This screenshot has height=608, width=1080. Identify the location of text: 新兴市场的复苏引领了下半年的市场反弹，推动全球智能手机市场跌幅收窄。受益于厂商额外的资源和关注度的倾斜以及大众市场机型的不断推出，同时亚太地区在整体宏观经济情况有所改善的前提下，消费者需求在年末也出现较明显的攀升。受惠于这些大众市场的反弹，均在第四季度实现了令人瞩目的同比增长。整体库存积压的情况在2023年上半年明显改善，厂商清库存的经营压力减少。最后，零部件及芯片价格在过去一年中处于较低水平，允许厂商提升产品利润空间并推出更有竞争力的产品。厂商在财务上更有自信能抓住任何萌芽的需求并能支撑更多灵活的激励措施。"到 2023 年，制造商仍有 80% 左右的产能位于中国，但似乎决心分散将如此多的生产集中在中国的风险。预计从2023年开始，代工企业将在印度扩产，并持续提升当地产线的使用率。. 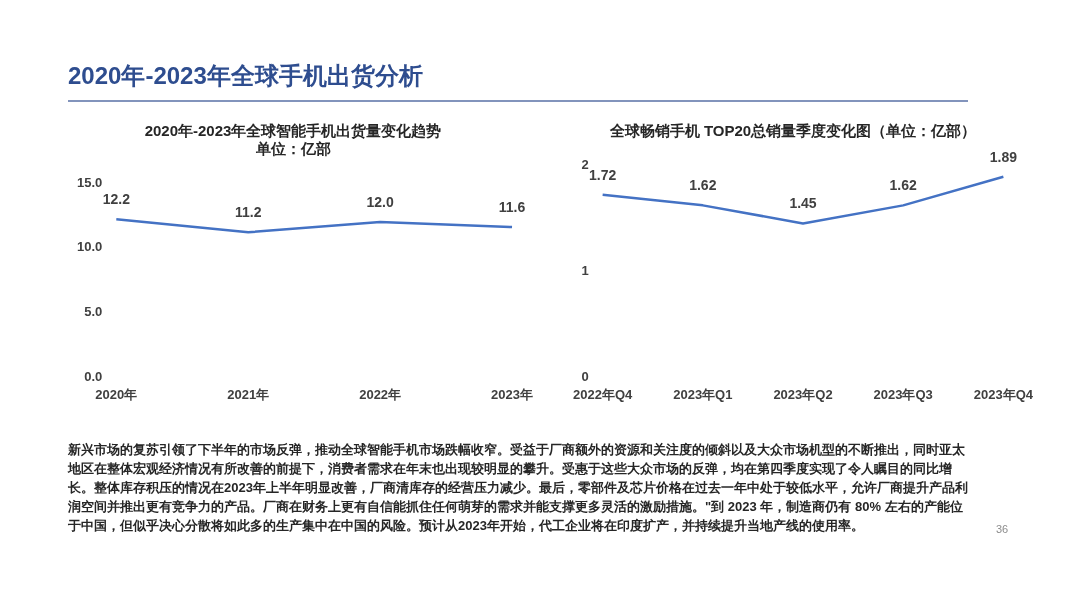
(518, 488).